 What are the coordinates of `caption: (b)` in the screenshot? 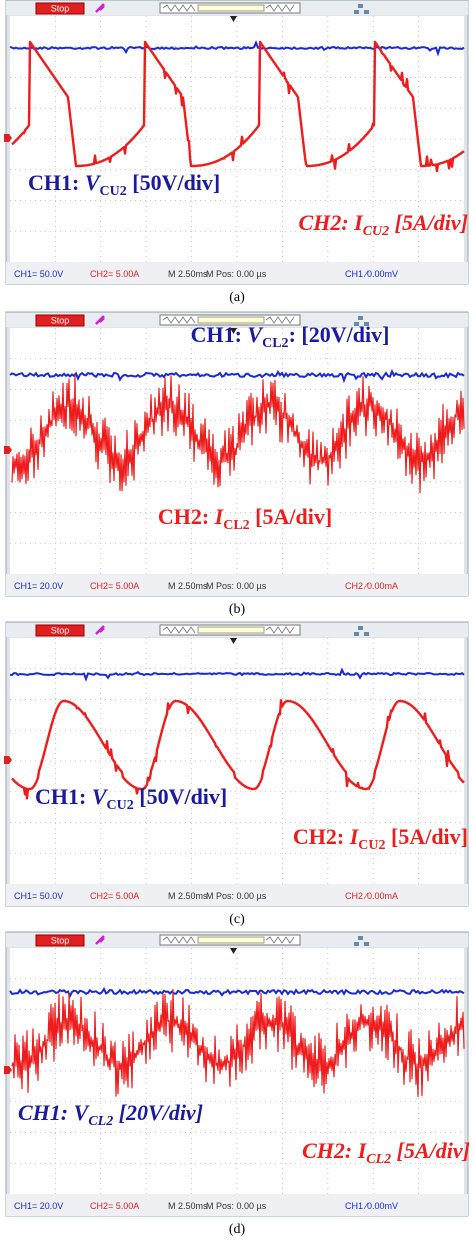 It's located at (237, 609).